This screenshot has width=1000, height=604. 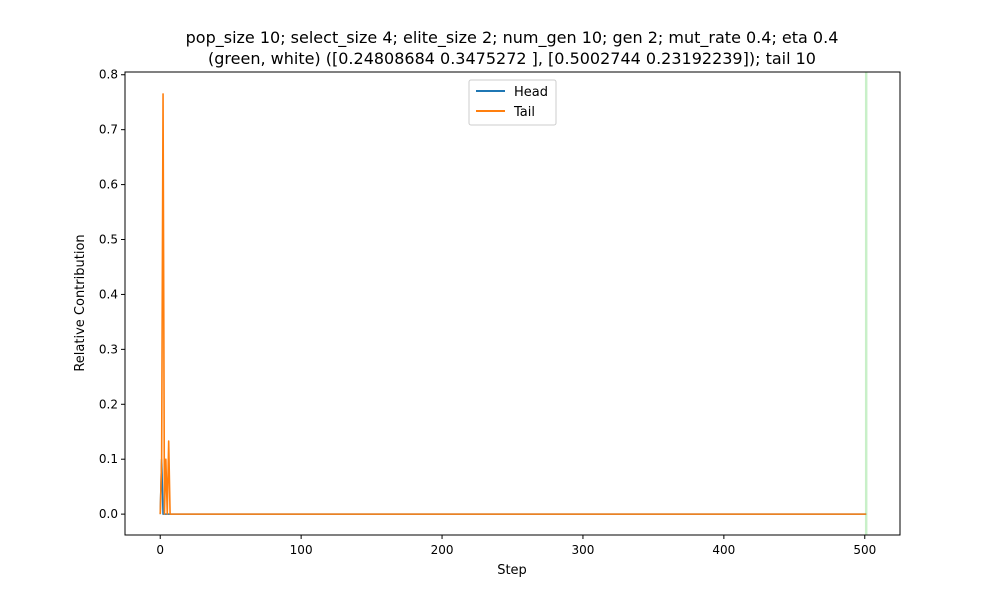 What do you see at coordinates (108, 185) in the screenshot?
I see `y-tick-label: 0.6` at bounding box center [108, 185].